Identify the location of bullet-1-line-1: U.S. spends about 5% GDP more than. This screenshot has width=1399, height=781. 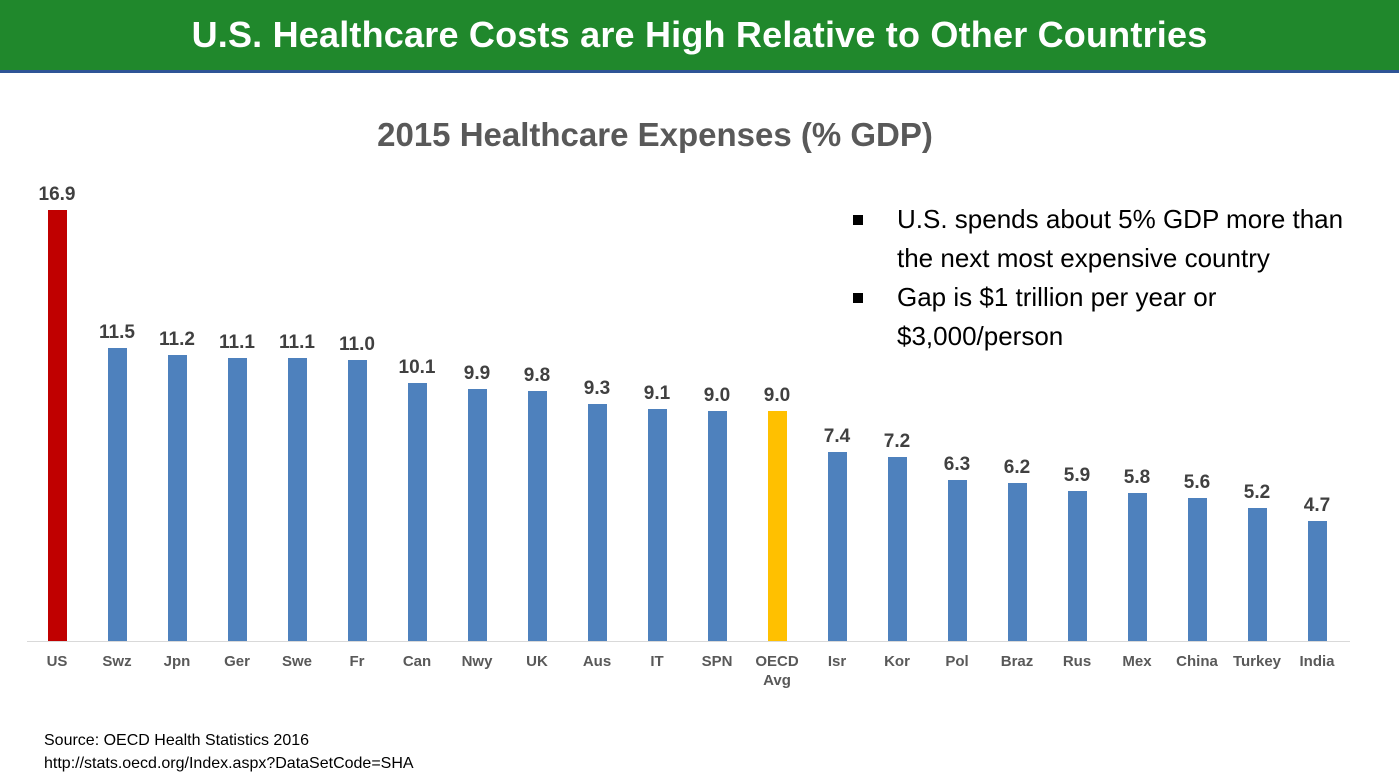
(1120, 219).